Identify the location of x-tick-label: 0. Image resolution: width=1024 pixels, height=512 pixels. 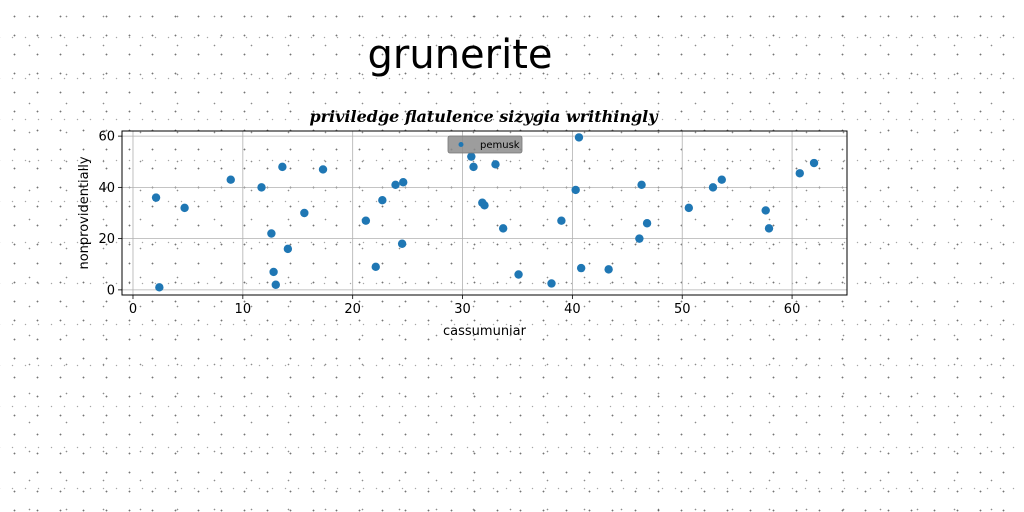
(133, 309).